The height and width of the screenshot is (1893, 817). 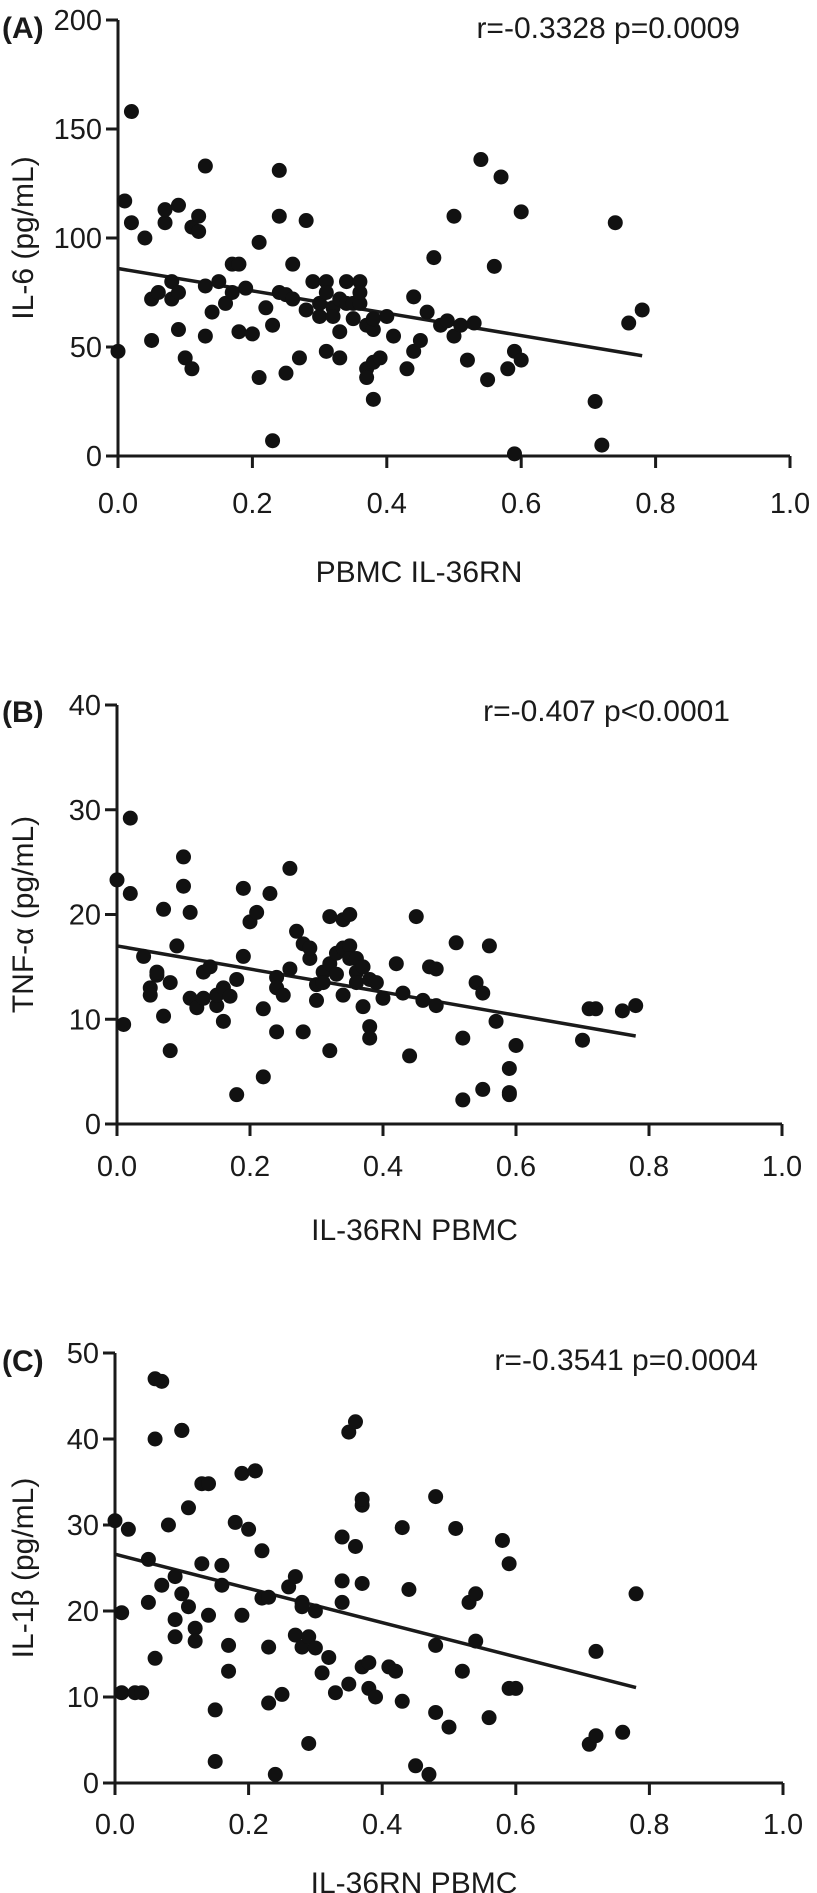 I want to click on y-tick-label: 20, so click(x=83, y=1612).